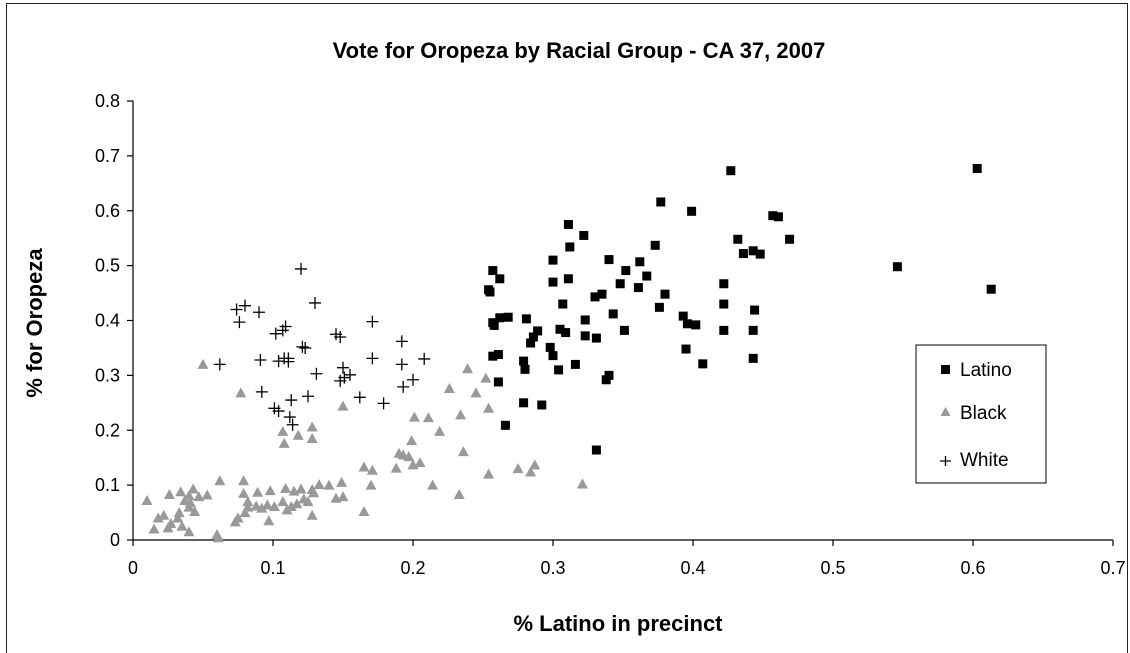  Describe the element at coordinates (983, 413) in the screenshot. I see `legend-label-black: Black` at that location.